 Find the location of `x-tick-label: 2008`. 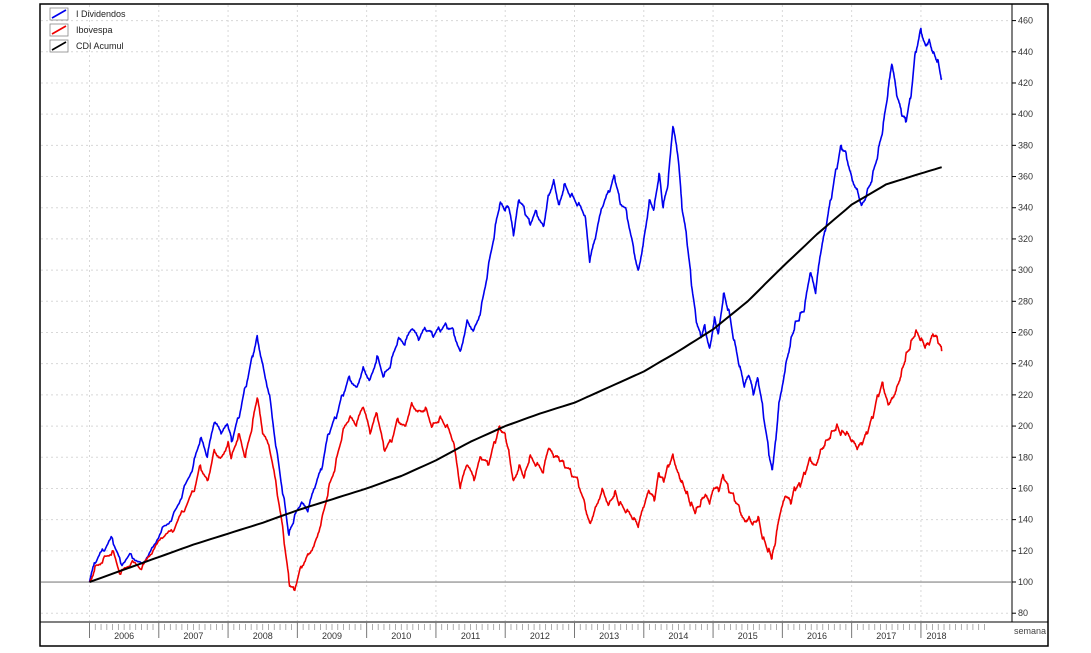

x-tick-label: 2008 is located at coordinates (263, 636).